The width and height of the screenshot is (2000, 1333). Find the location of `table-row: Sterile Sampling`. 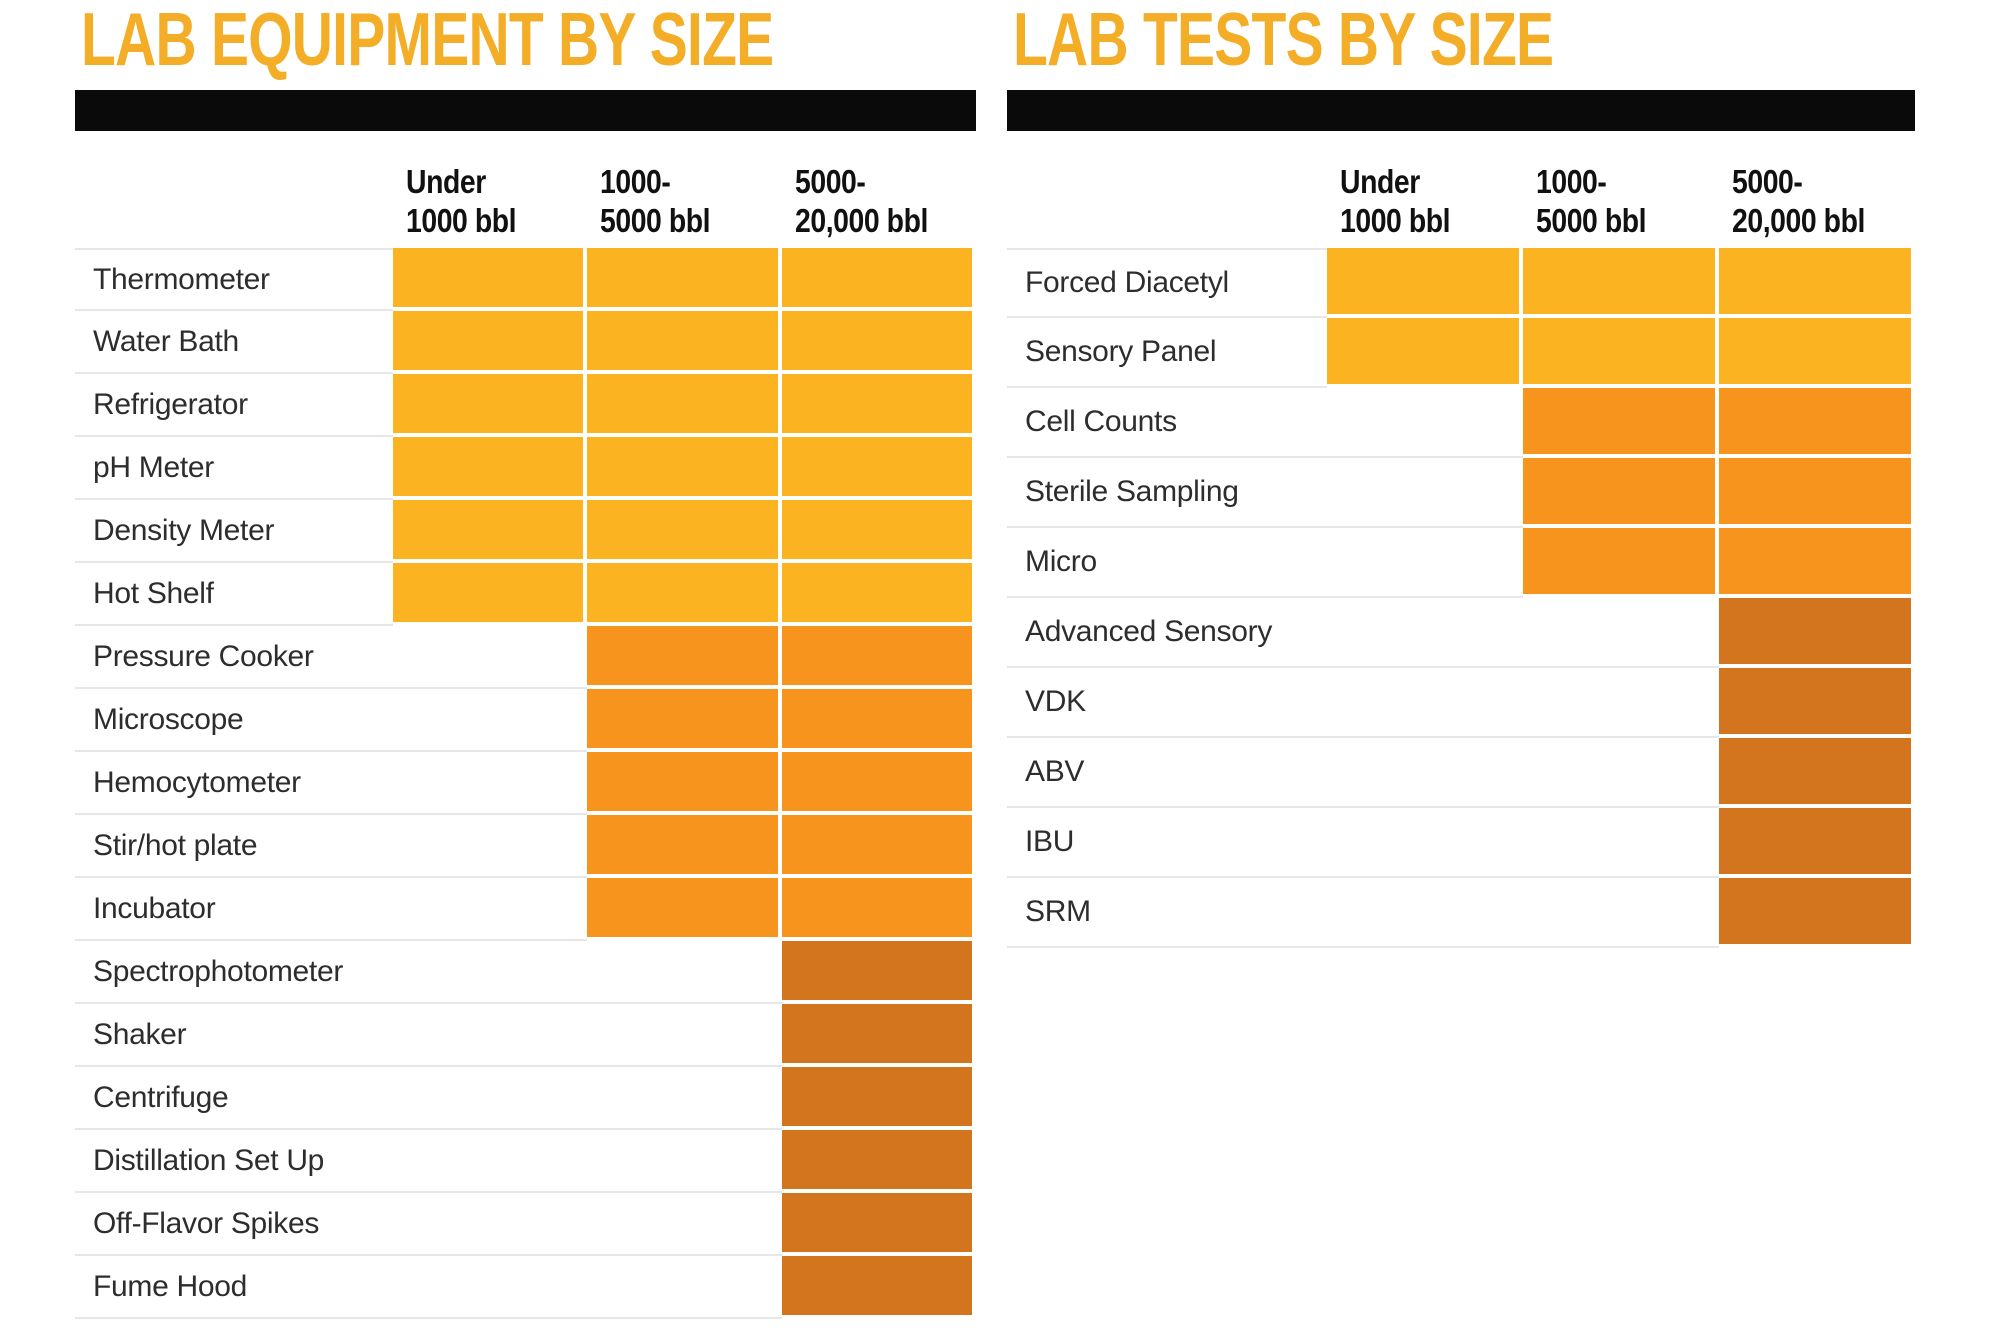

table-row: Sterile Sampling is located at coordinates (1461, 493).